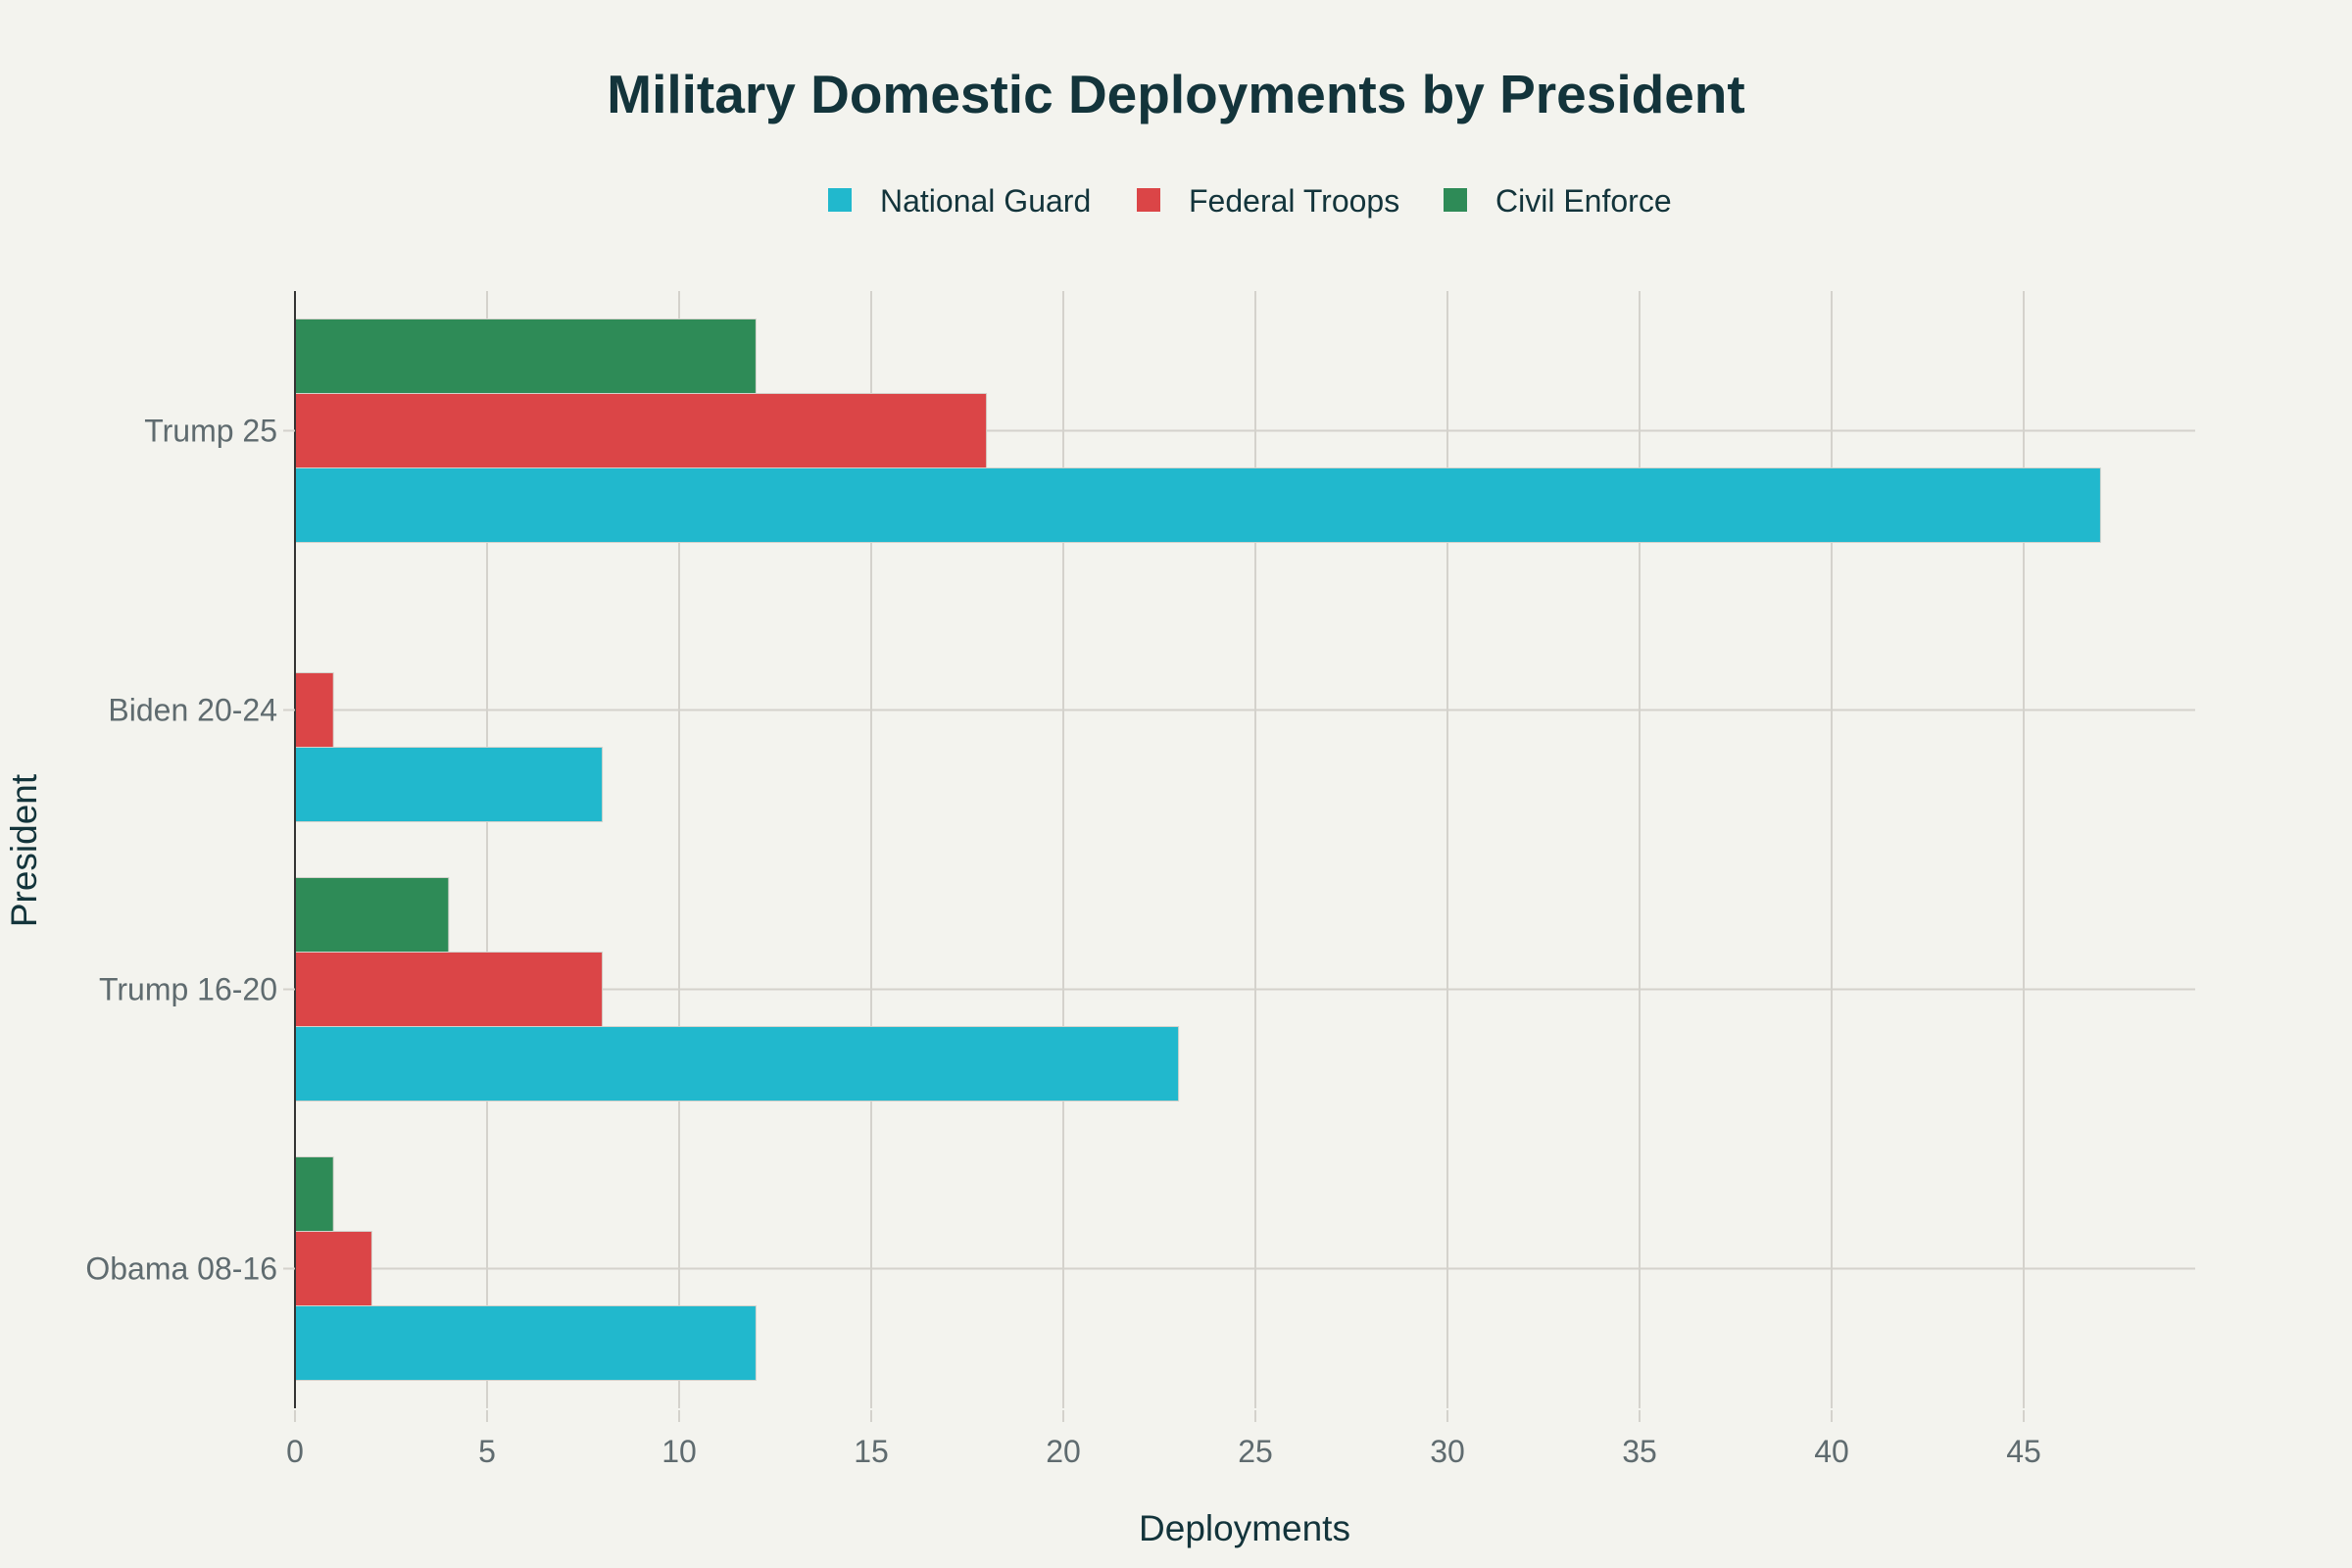 This screenshot has height=1568, width=2352. I want to click on y-axis-title: President, so click(24, 850).